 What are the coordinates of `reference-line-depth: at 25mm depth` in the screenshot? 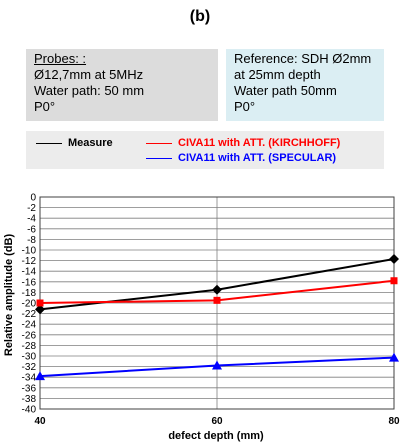 It's located at (277, 74).